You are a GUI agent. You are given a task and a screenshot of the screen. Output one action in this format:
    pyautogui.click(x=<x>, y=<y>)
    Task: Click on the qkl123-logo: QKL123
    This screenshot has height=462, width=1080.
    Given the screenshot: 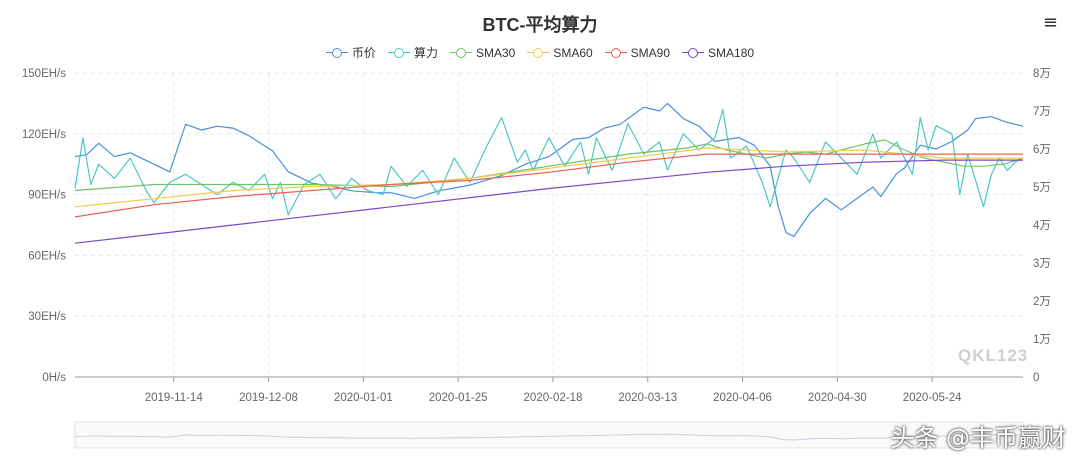 What is the action you would take?
    pyautogui.click(x=993, y=355)
    